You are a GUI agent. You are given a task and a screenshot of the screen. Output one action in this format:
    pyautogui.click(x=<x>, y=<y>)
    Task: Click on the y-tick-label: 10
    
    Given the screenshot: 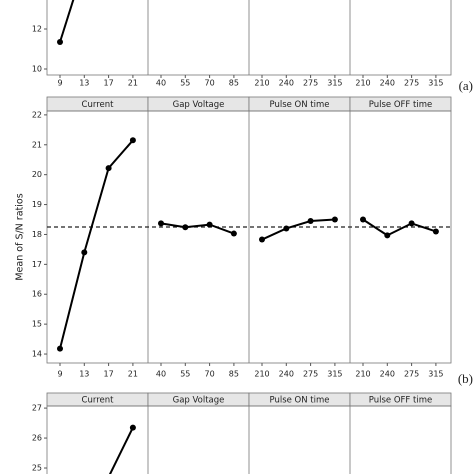 What is the action you would take?
    pyautogui.click(x=37, y=69)
    